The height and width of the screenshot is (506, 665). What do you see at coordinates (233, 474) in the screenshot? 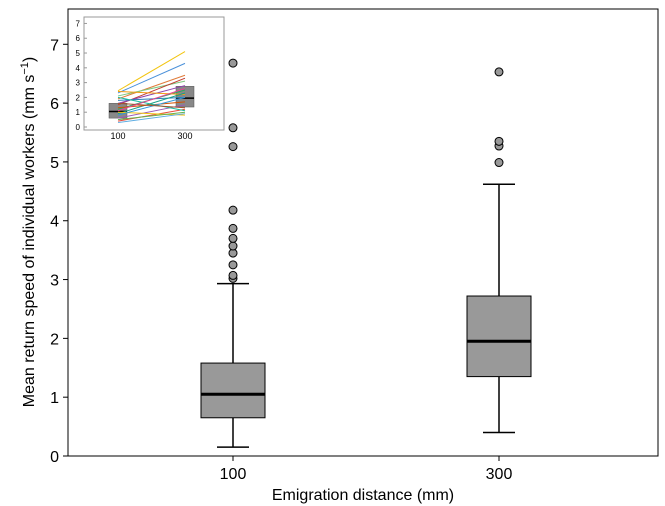
I see `x-tick-label: 100` at bounding box center [233, 474].